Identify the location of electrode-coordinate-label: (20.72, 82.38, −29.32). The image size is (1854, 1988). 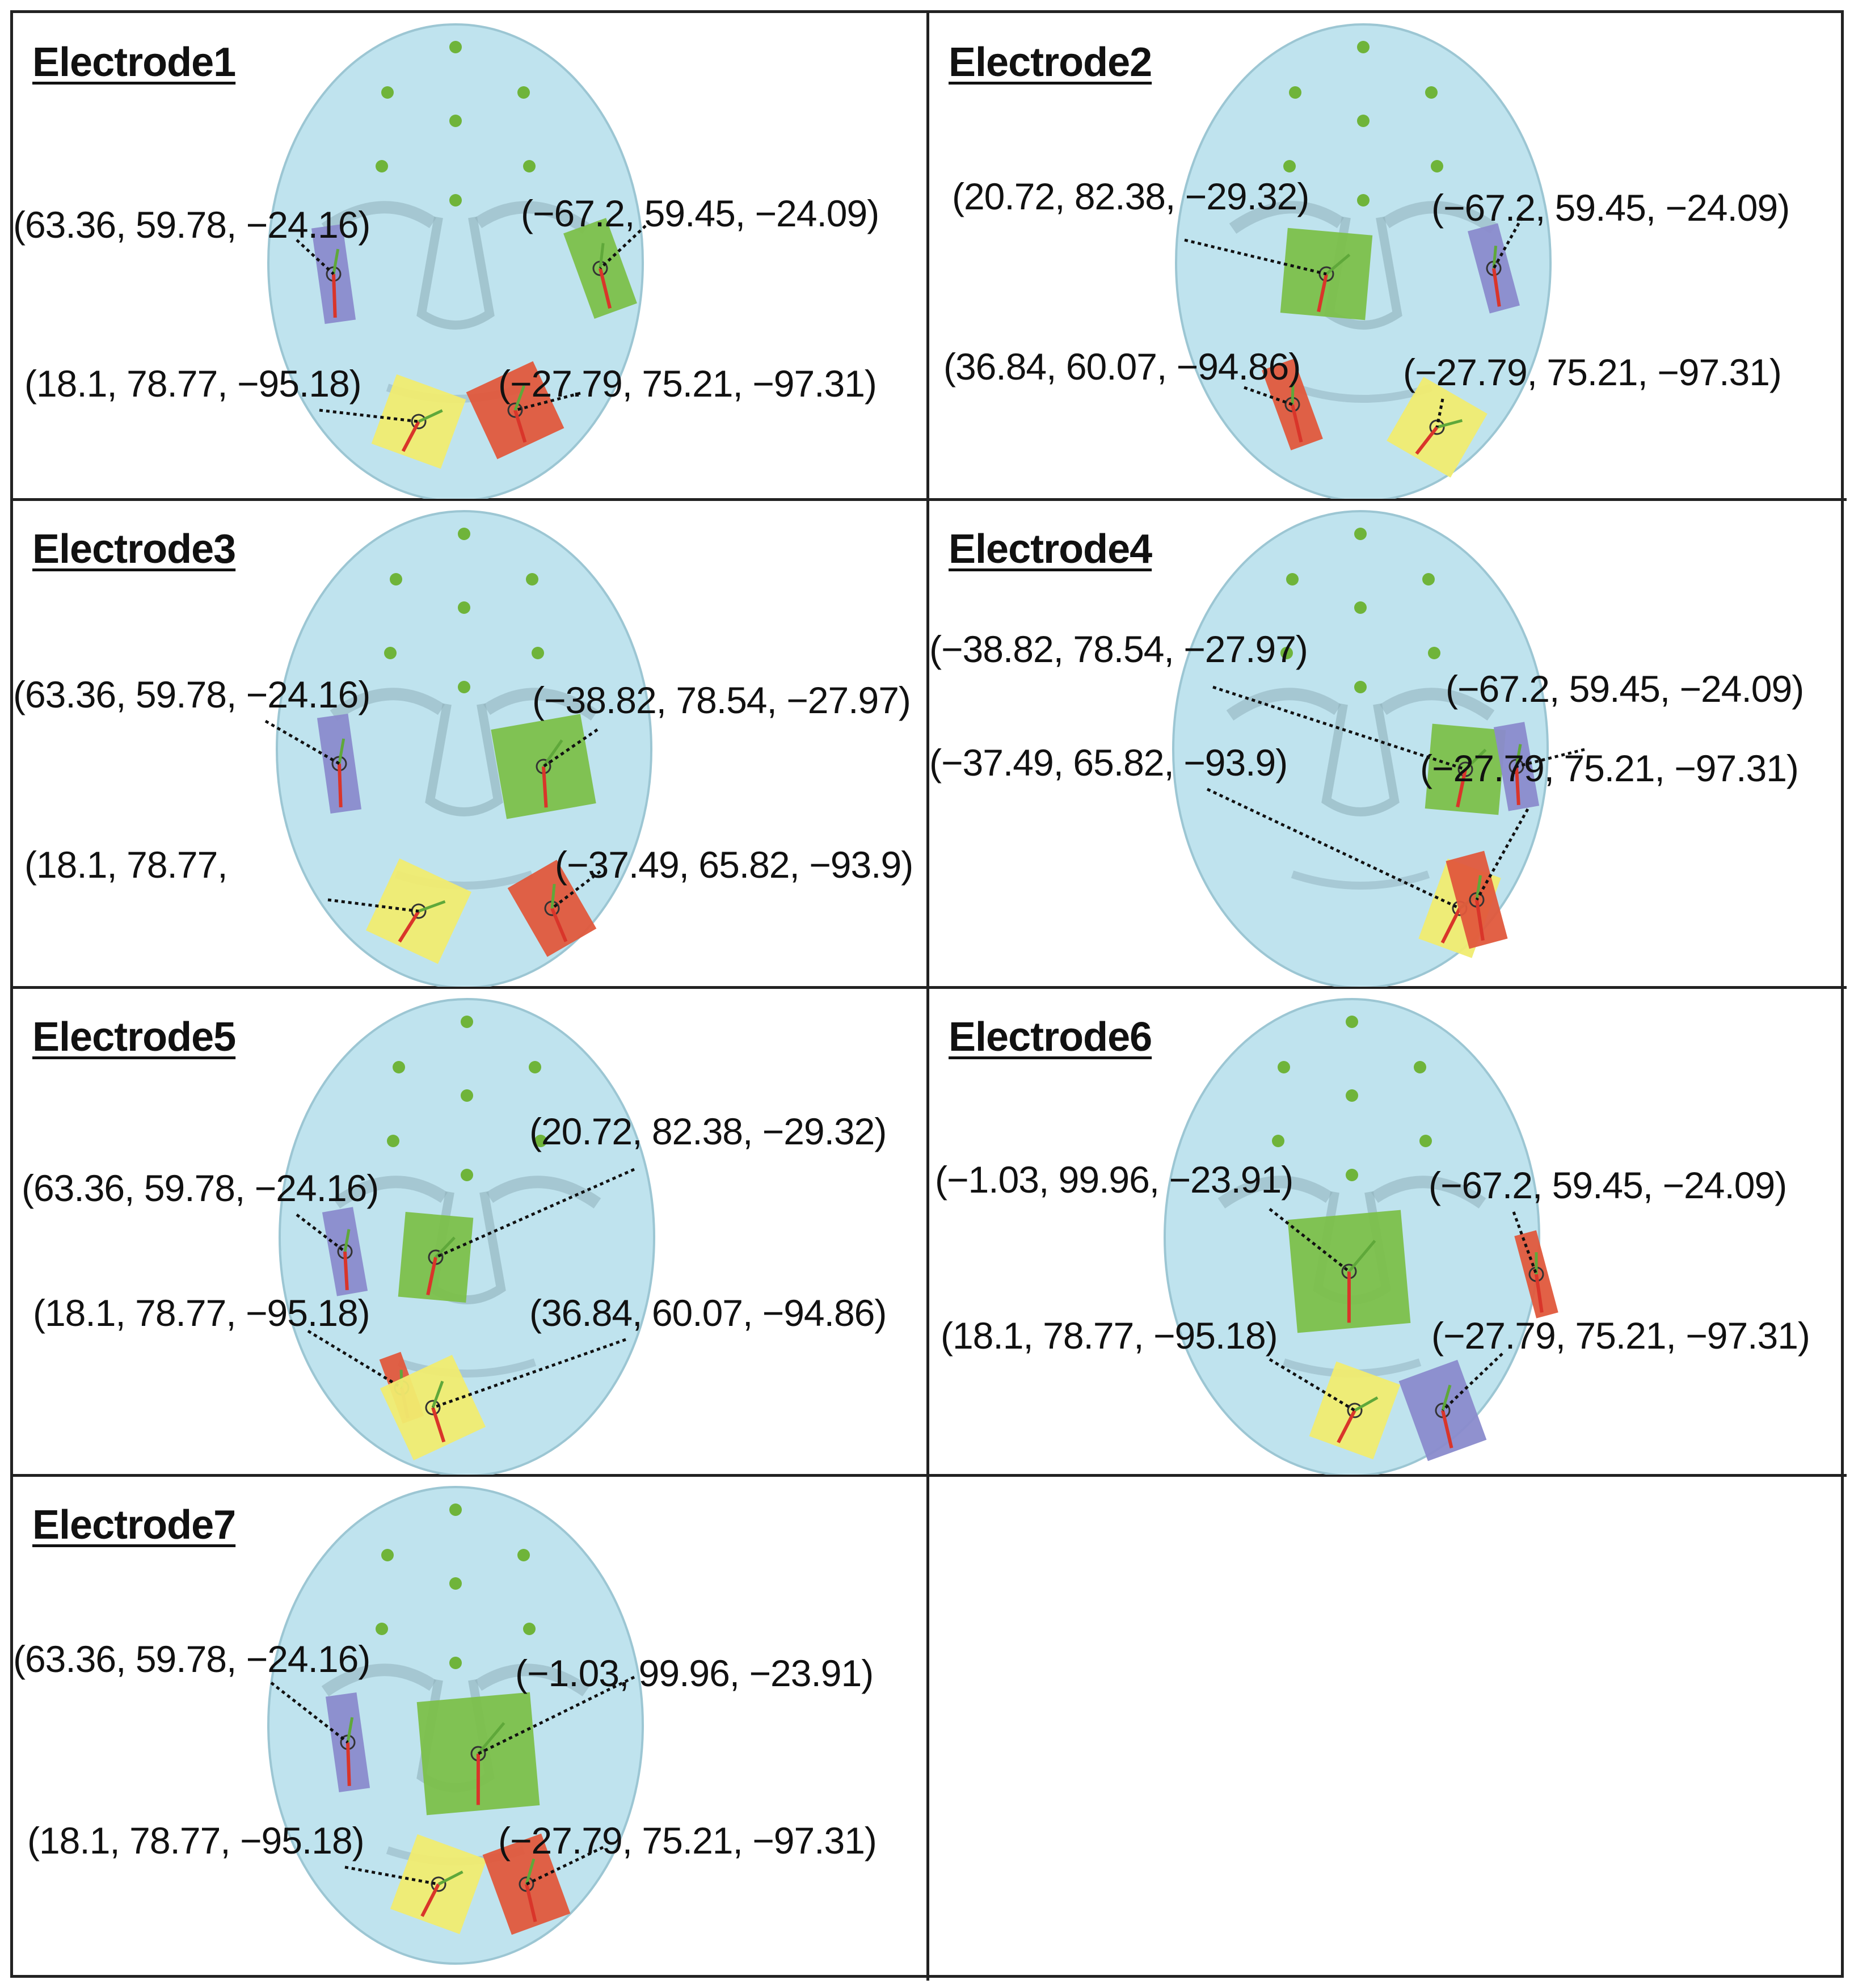
(1130, 196).